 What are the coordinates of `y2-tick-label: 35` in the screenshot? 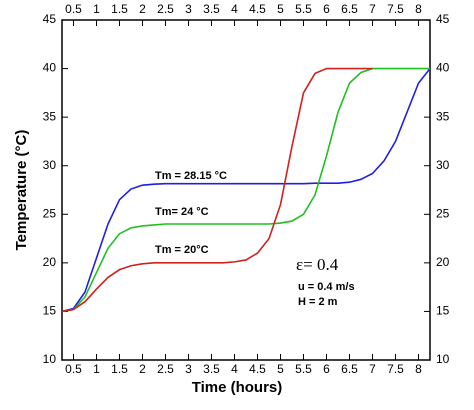 It's located at (443, 116).